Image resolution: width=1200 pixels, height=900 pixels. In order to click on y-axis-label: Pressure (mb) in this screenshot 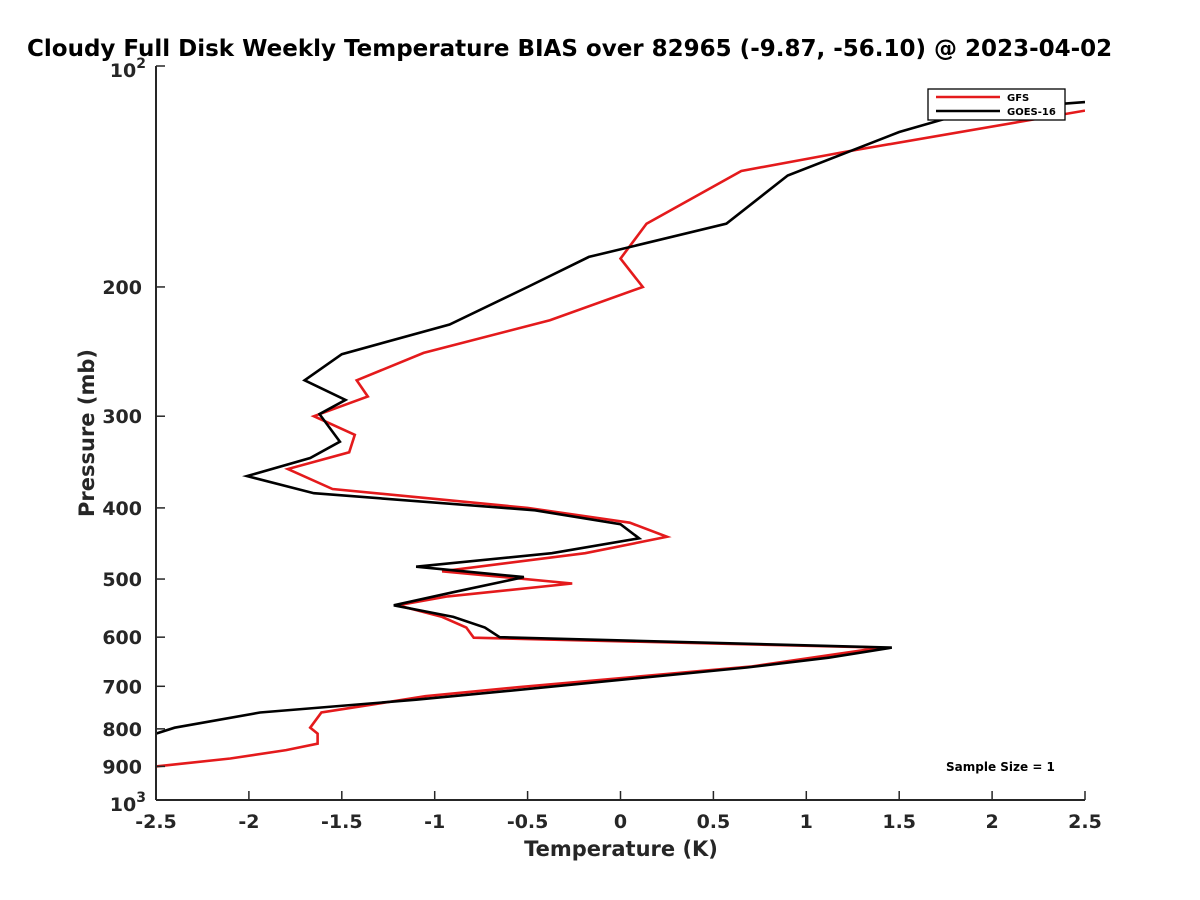, I will do `click(87, 433)`.